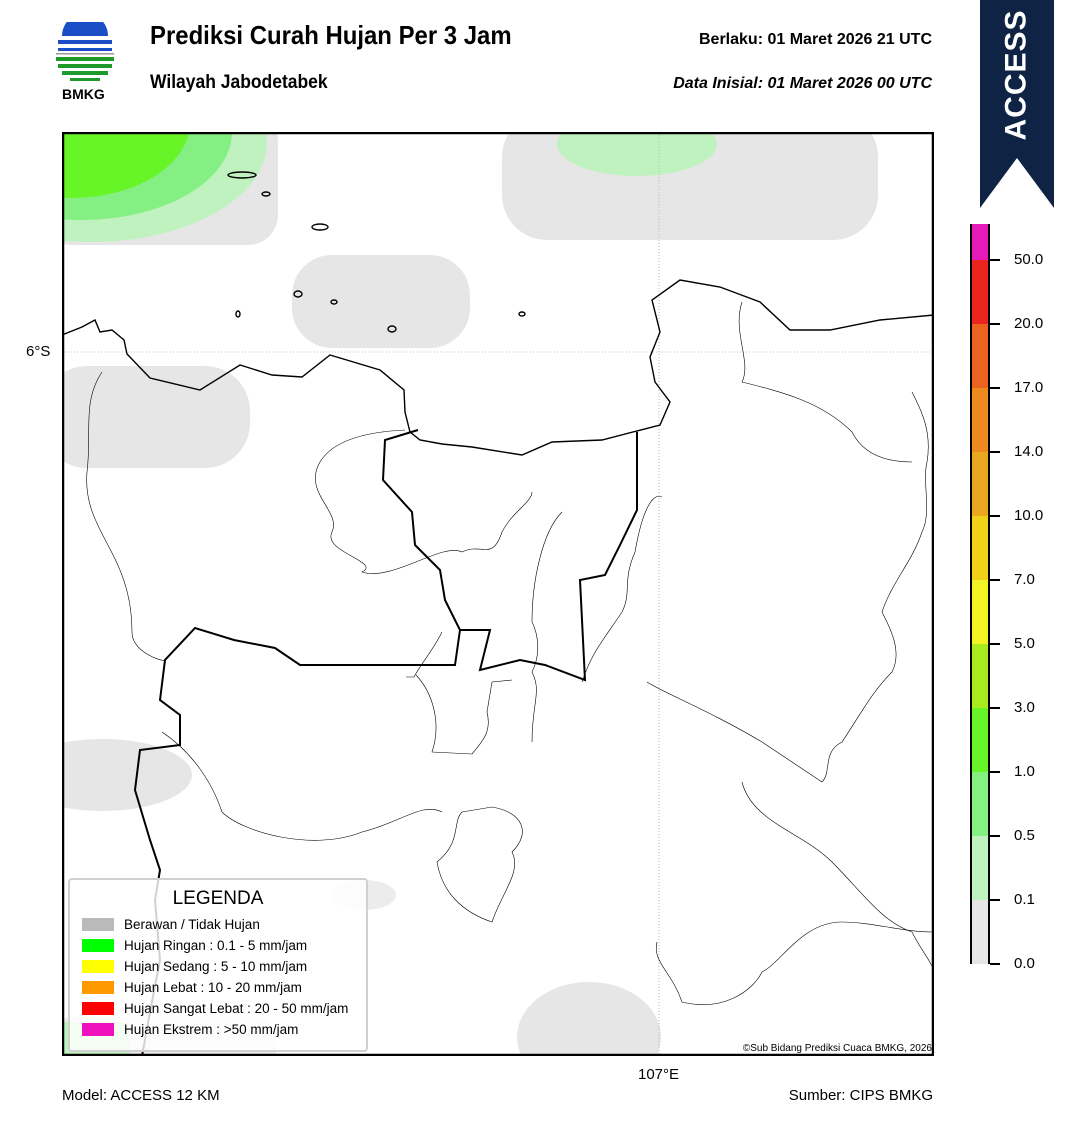  I want to click on colorbar-tick-label: 0.1, so click(1024, 899).